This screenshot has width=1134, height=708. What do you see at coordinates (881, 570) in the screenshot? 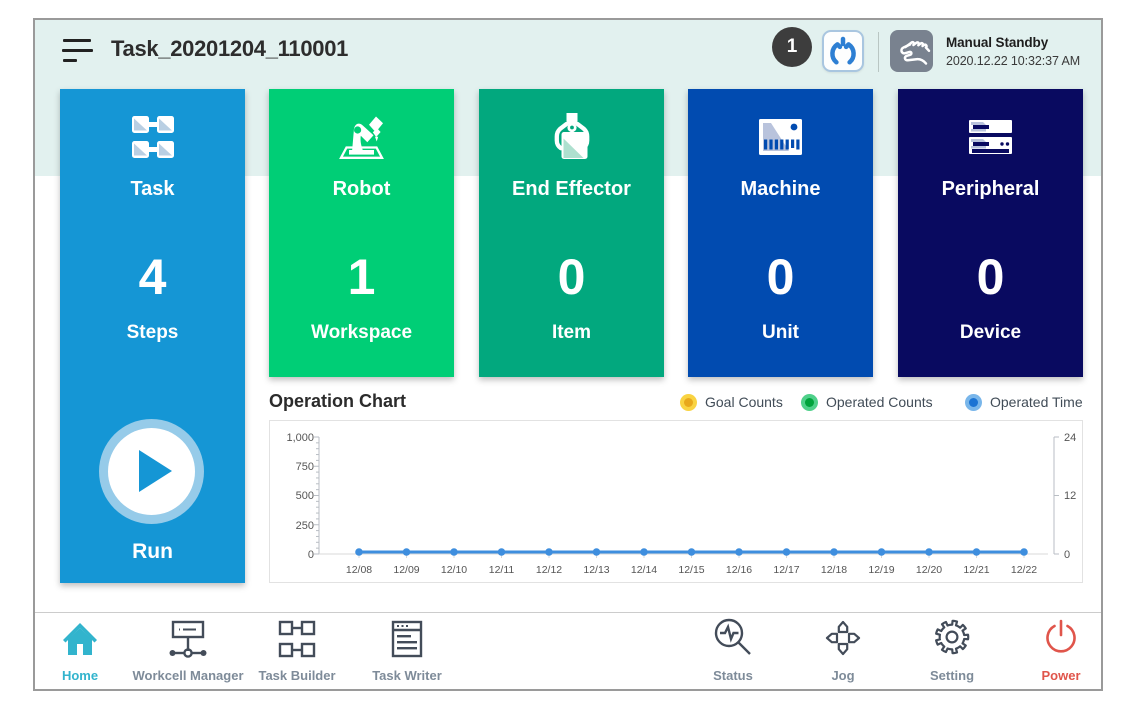
I see `svg-text: 12/19` at bounding box center [881, 570].